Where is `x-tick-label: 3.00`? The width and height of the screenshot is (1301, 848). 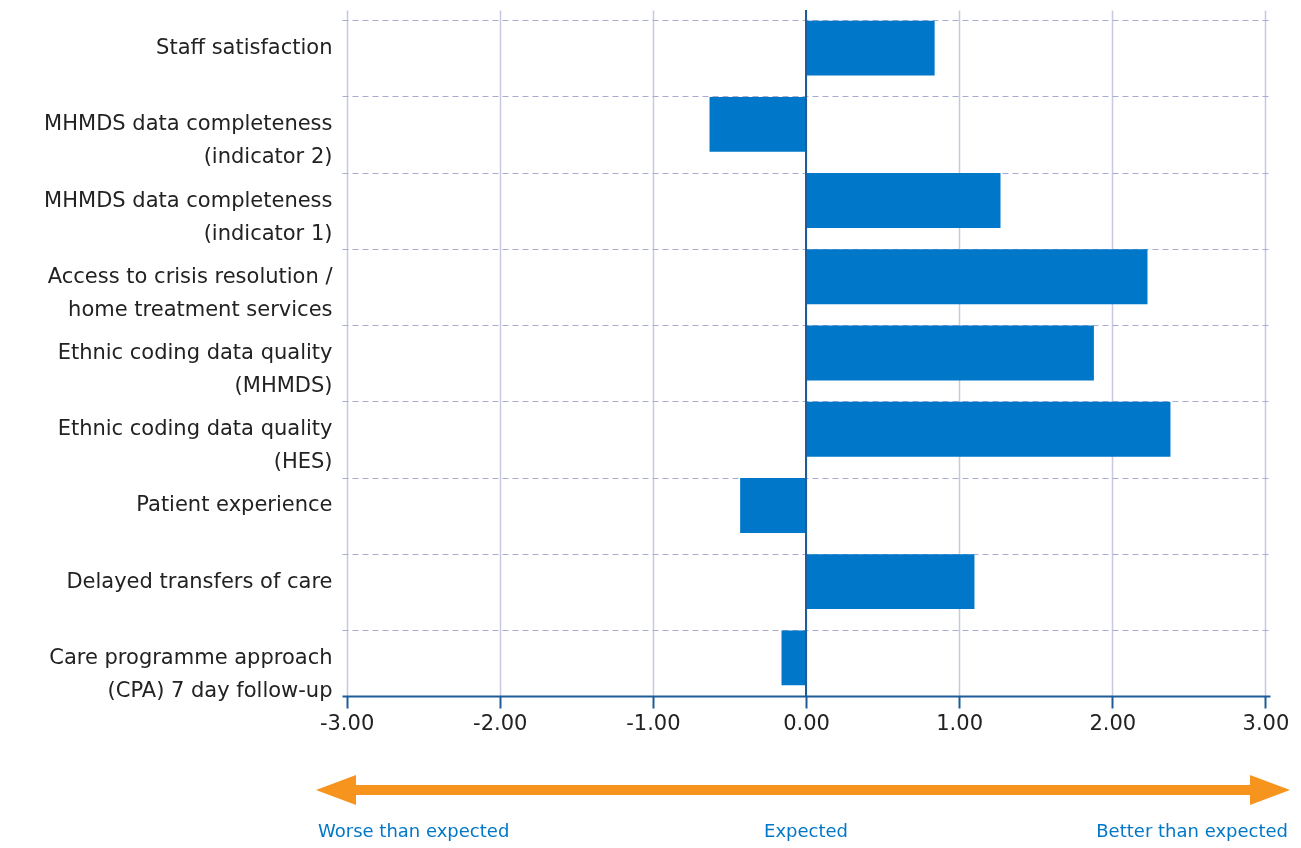 x-tick-label: 3.00 is located at coordinates (1266, 722).